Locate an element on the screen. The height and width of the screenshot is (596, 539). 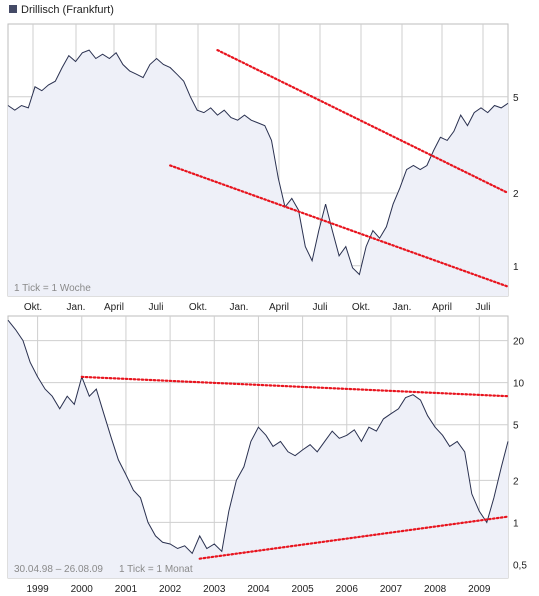
chart-title: Drillisch (Frankfurt) is located at coordinates (67, 10).